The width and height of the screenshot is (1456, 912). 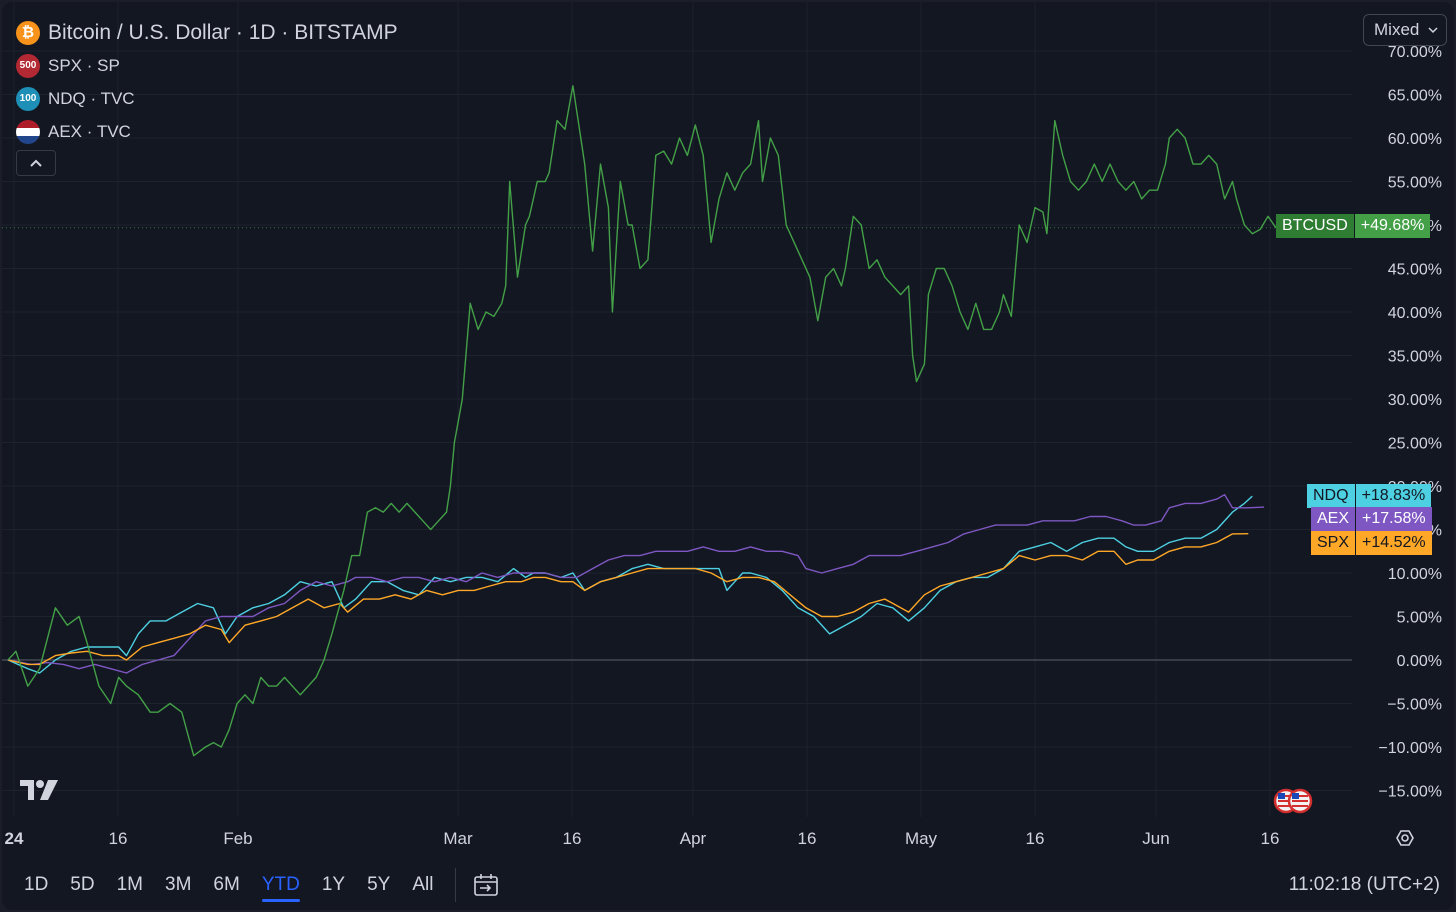 What do you see at coordinates (14, 838) in the screenshot?
I see `x-tick-label: 24` at bounding box center [14, 838].